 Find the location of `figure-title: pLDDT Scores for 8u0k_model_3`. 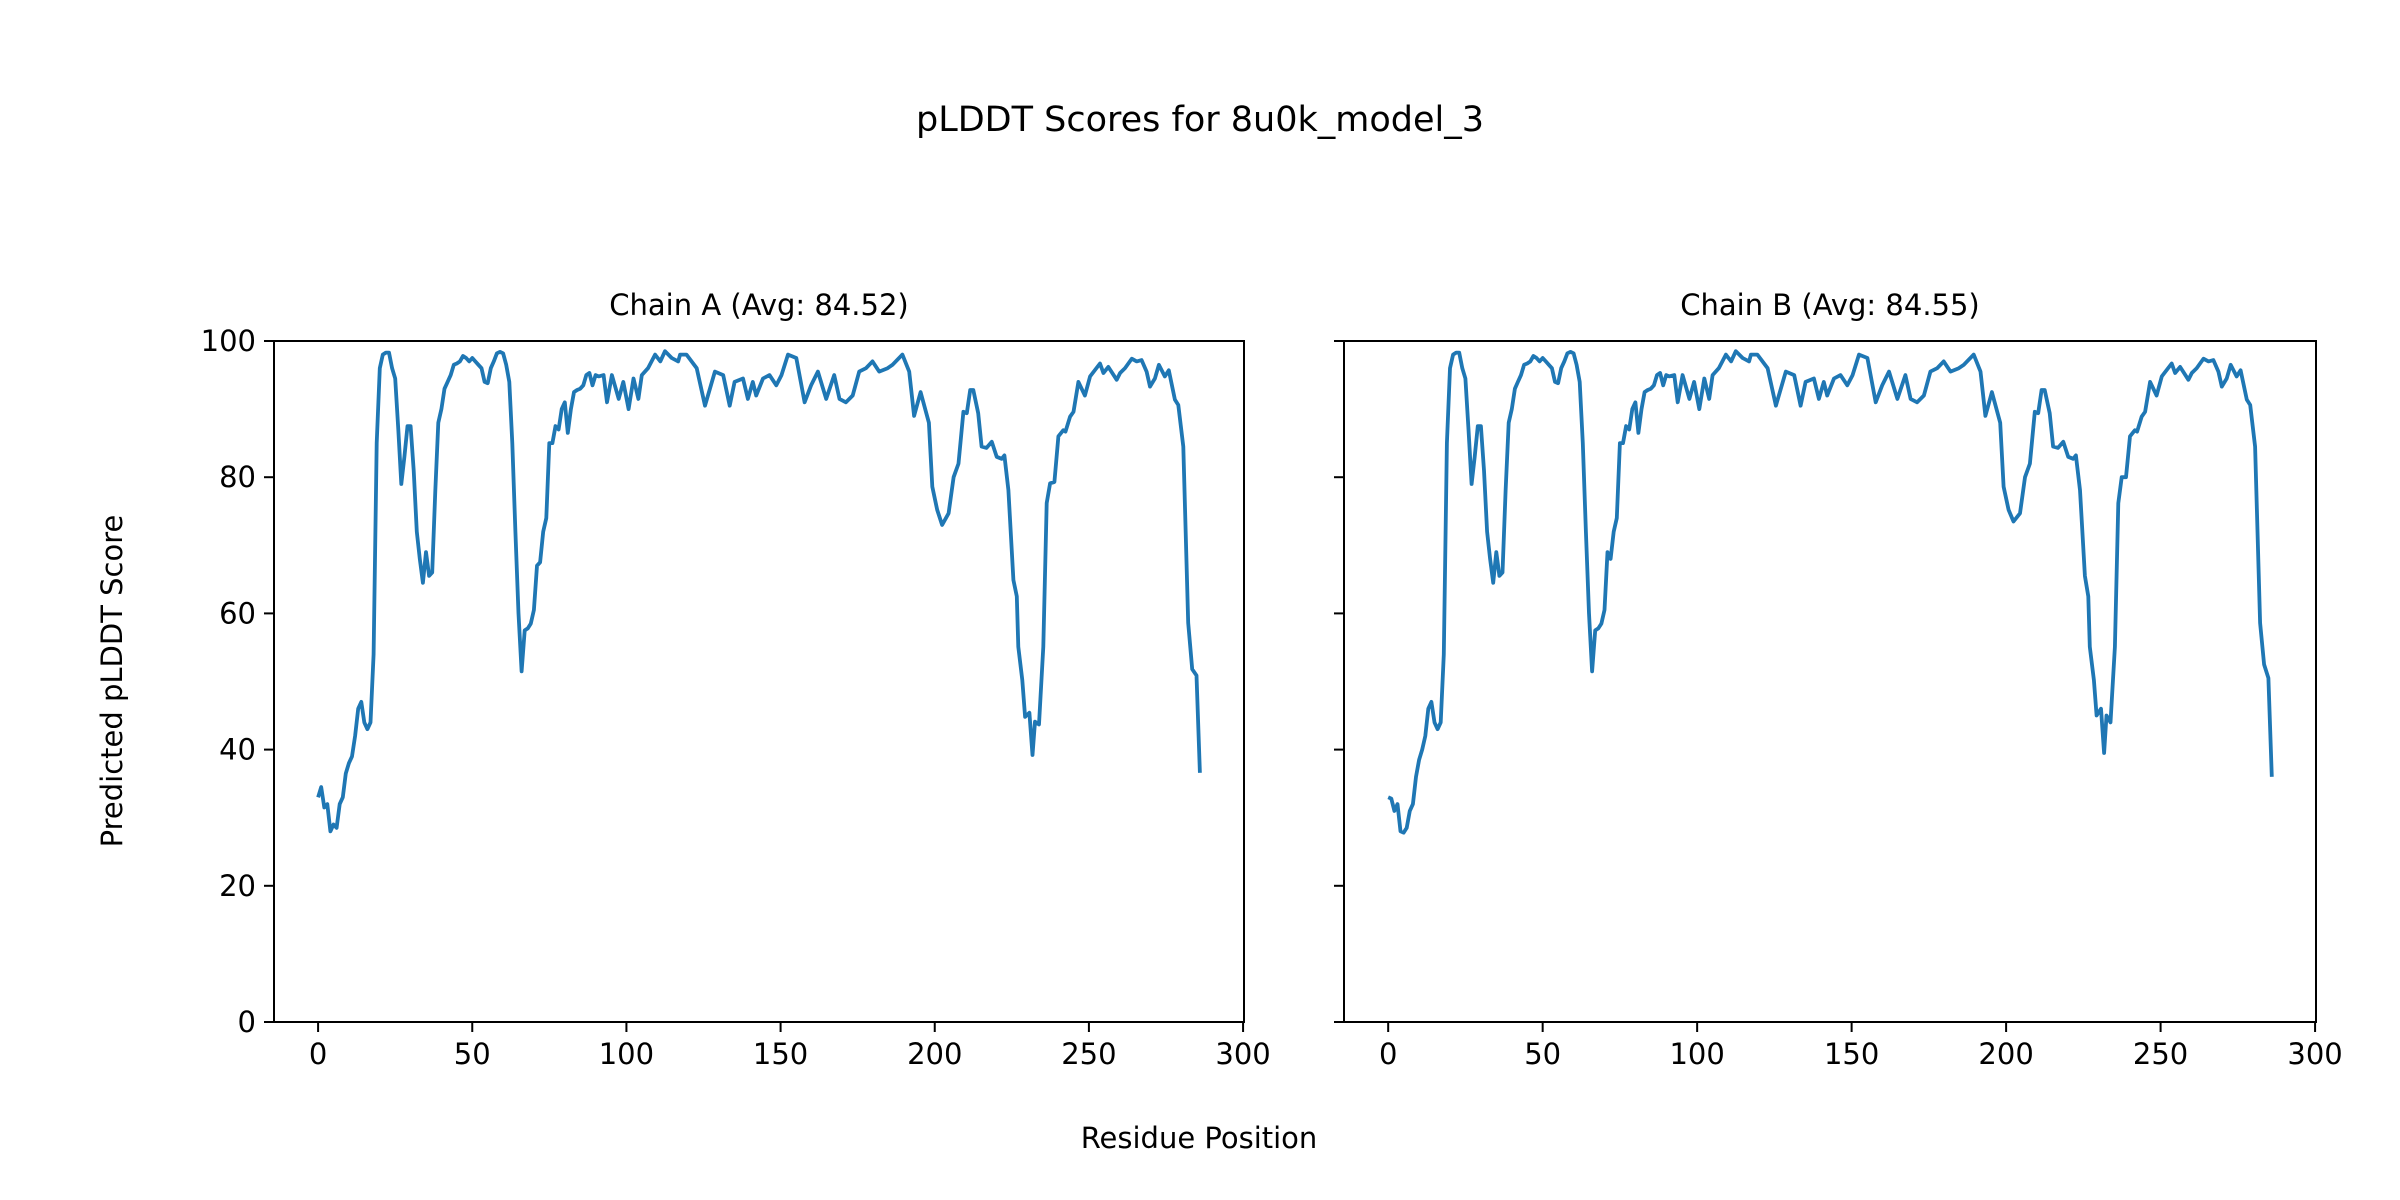

figure-title: pLDDT Scores for 8u0k_model_3 is located at coordinates (1200, 120).